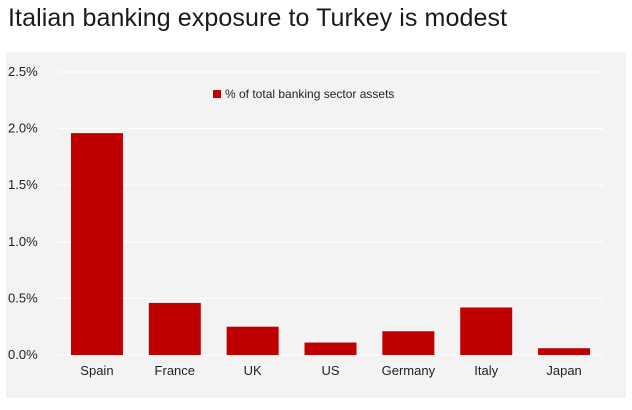 The height and width of the screenshot is (410, 632). I want to click on y-tick-label: 0.5%, so click(23, 297).